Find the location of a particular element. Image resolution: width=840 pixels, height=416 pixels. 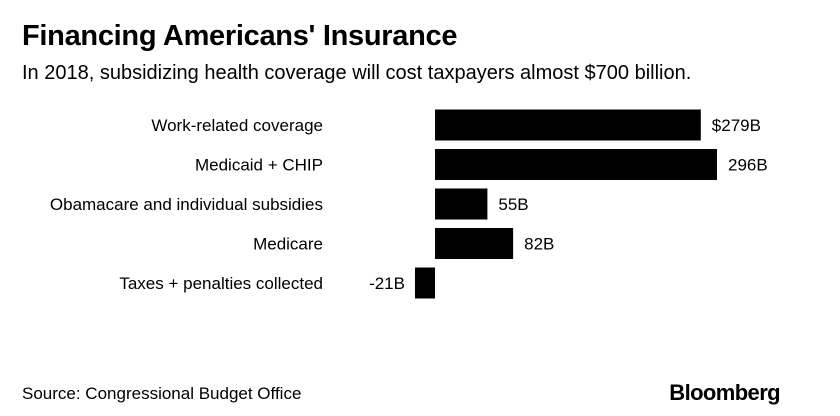

bloomberg-logo: Bloomberg is located at coordinates (724, 392).